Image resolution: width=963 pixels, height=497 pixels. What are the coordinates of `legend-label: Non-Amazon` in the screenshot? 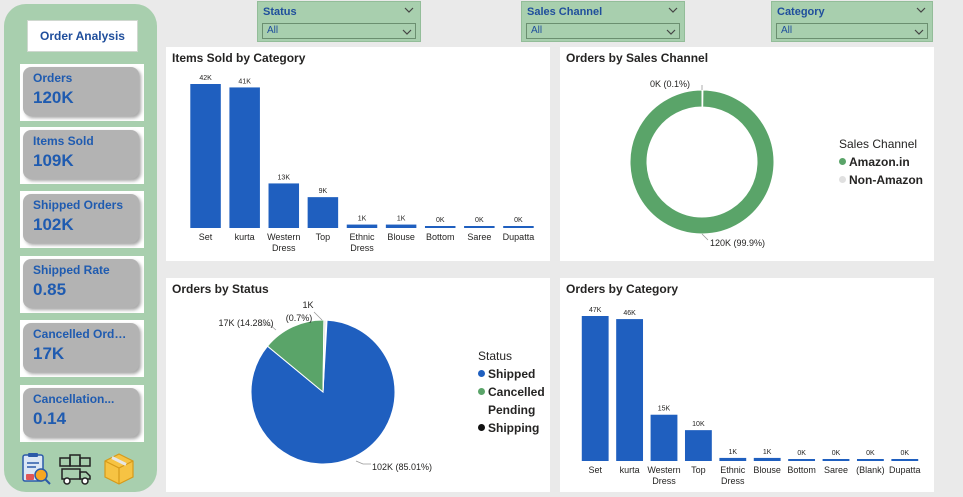 It's located at (886, 180).